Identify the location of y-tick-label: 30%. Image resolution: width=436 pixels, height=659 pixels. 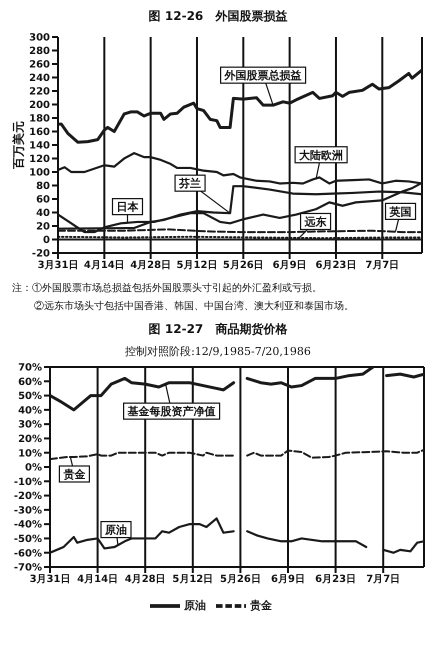
(30, 425).